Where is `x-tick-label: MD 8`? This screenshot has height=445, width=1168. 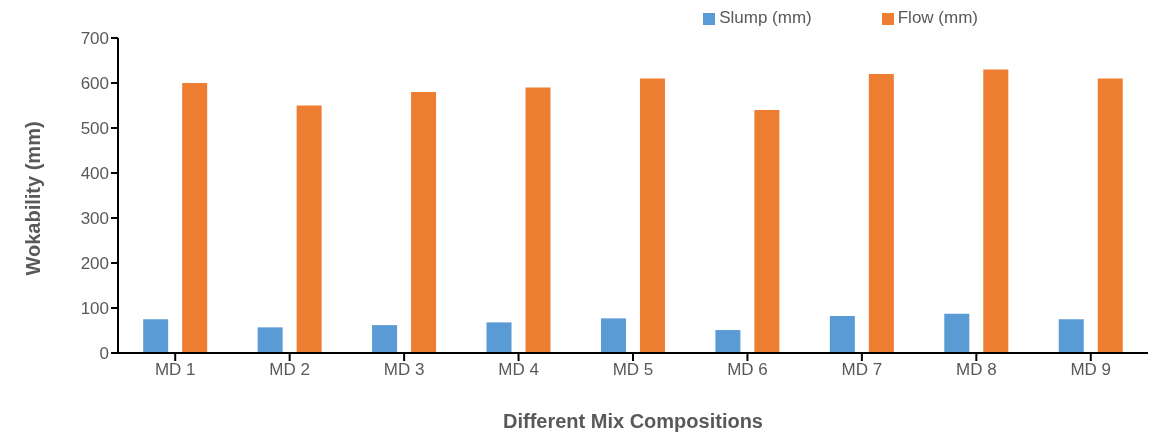 x-tick-label: MD 8 is located at coordinates (976, 370).